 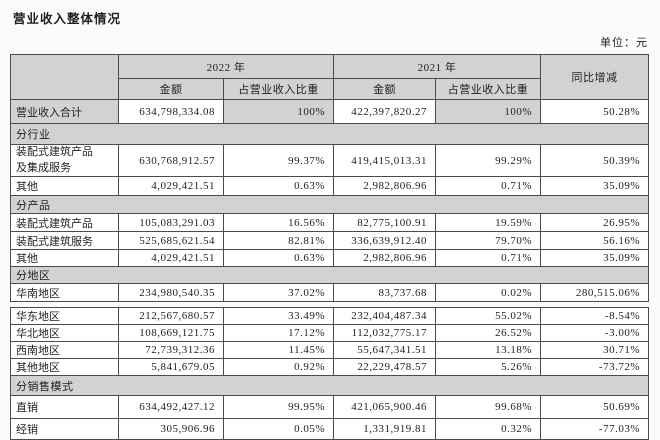 I want to click on section-row-product: 分产品, so click(x=329, y=204).